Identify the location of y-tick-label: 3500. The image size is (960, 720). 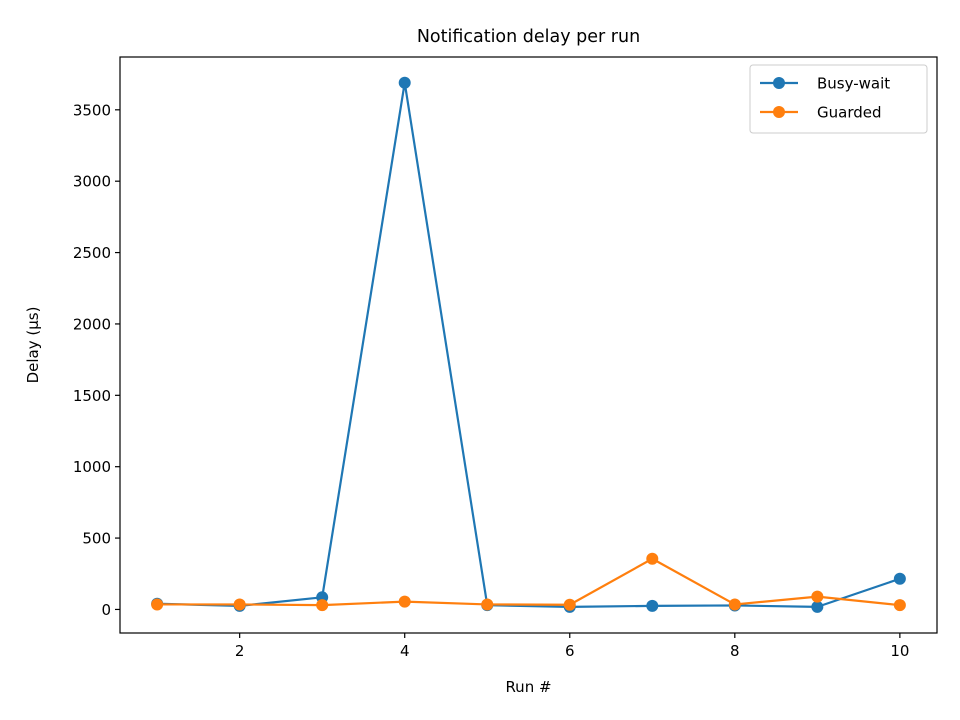
(92, 110).